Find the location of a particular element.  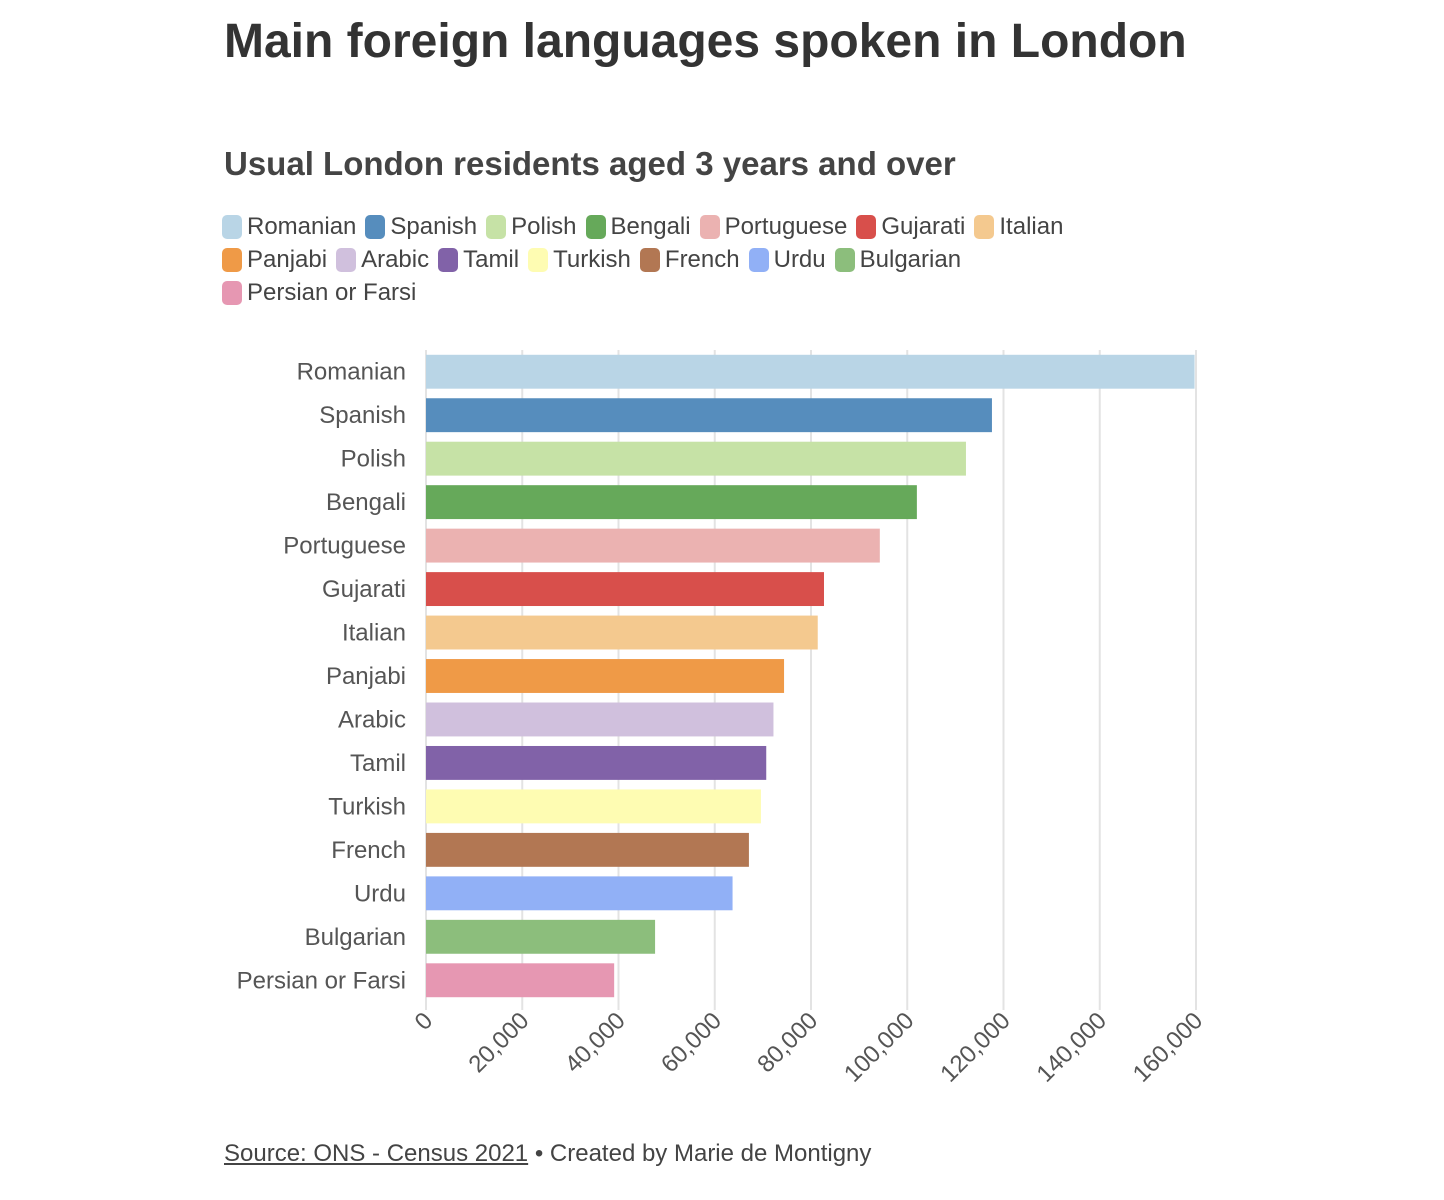

legend-label: Panjabi is located at coordinates (287, 259).